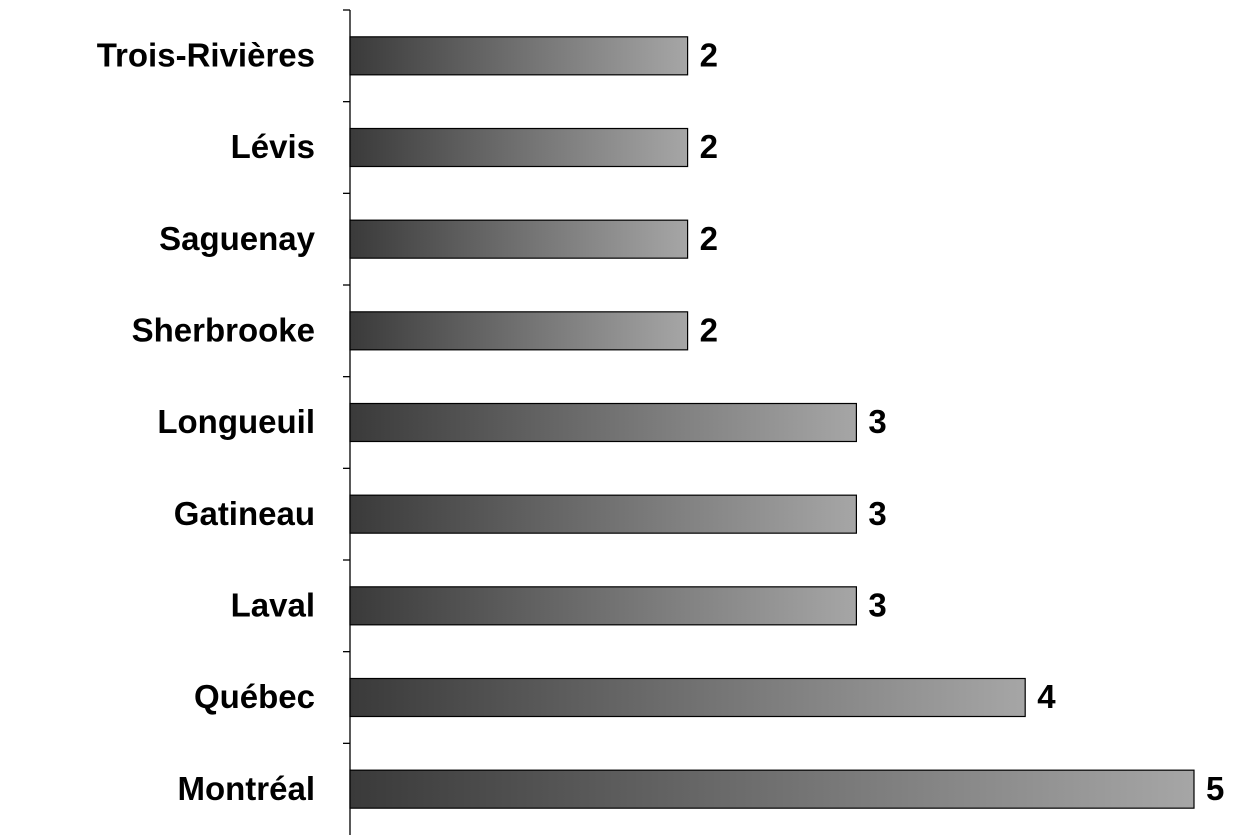  I want to click on category-label: Montréal, so click(246, 788).